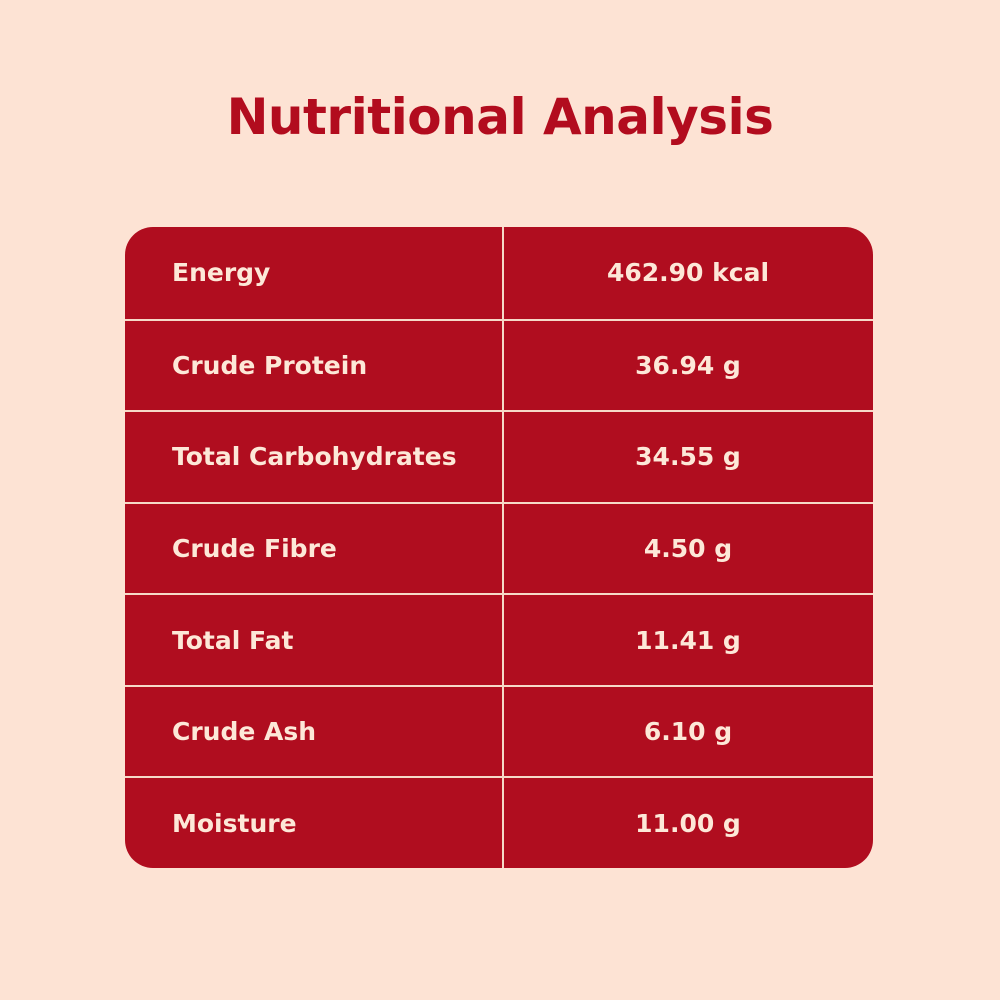 This screenshot has width=1000, height=1000. What do you see at coordinates (499, 273) in the screenshot?
I see `table-row: Energy 462.90 kcal` at bounding box center [499, 273].